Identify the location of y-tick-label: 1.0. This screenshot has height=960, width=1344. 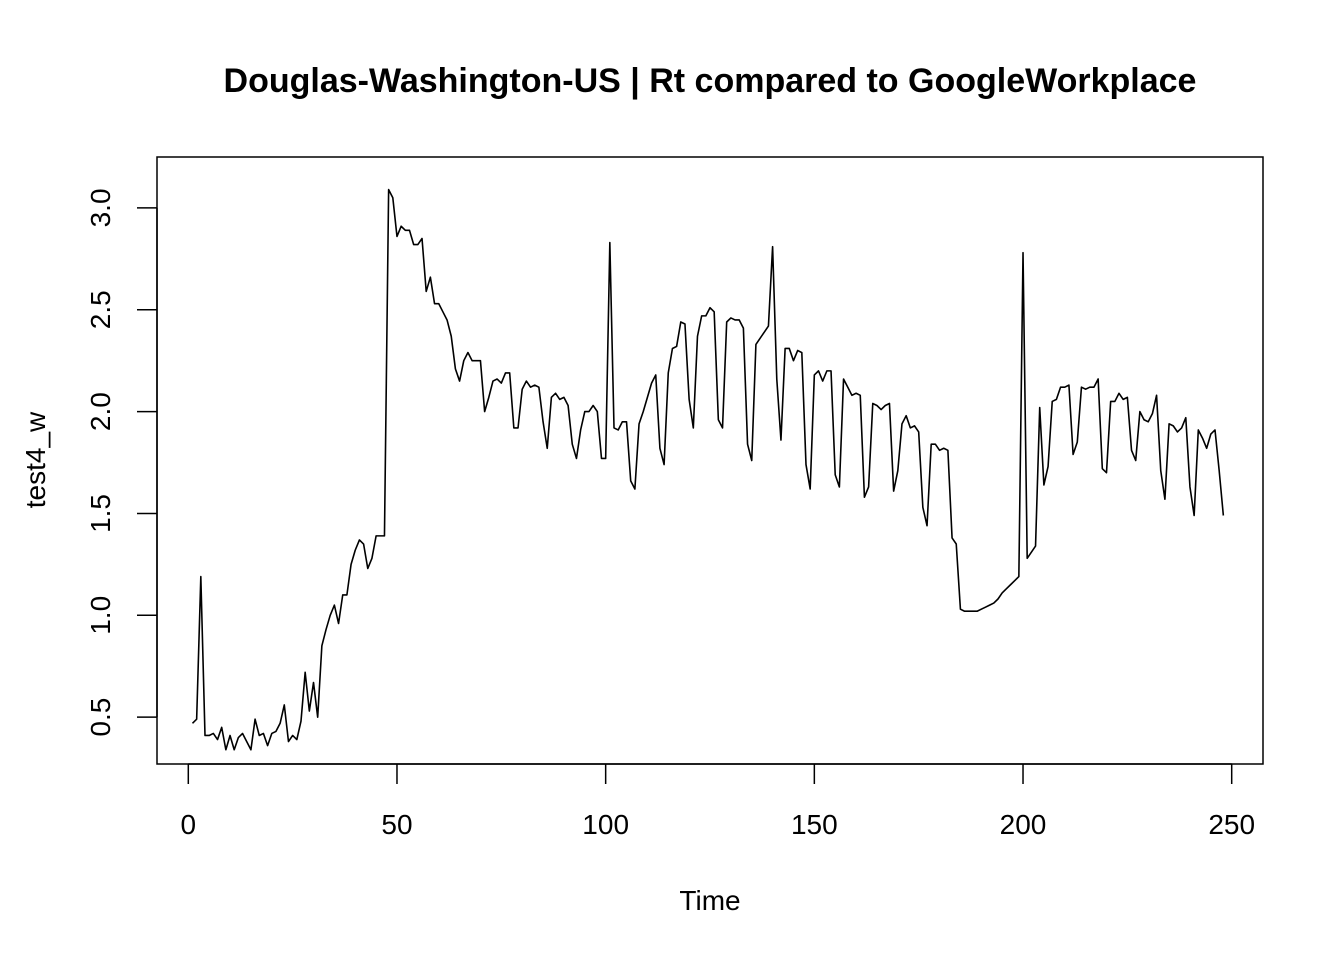
(100, 615).